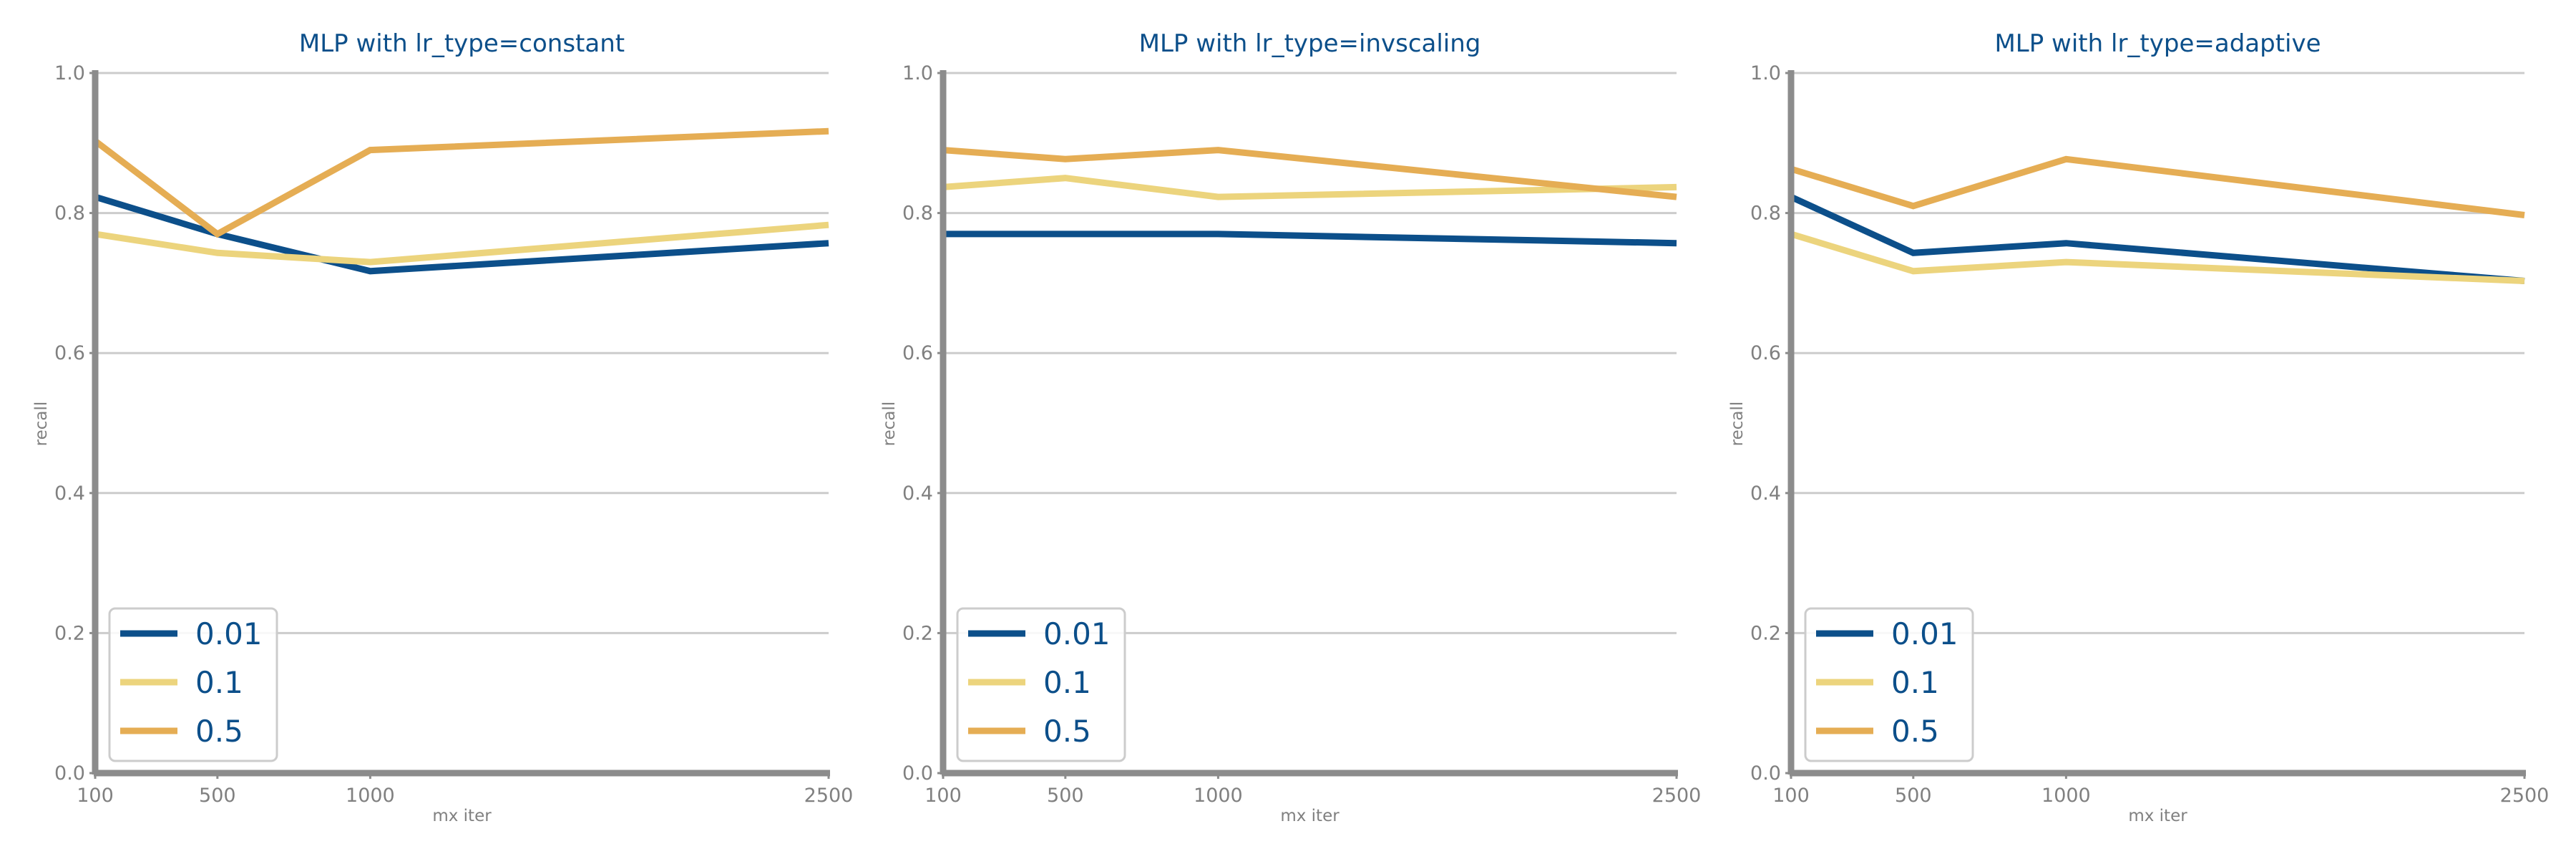  I want to click on chart-title: MLP with lr_type=constant, so click(462, 43).